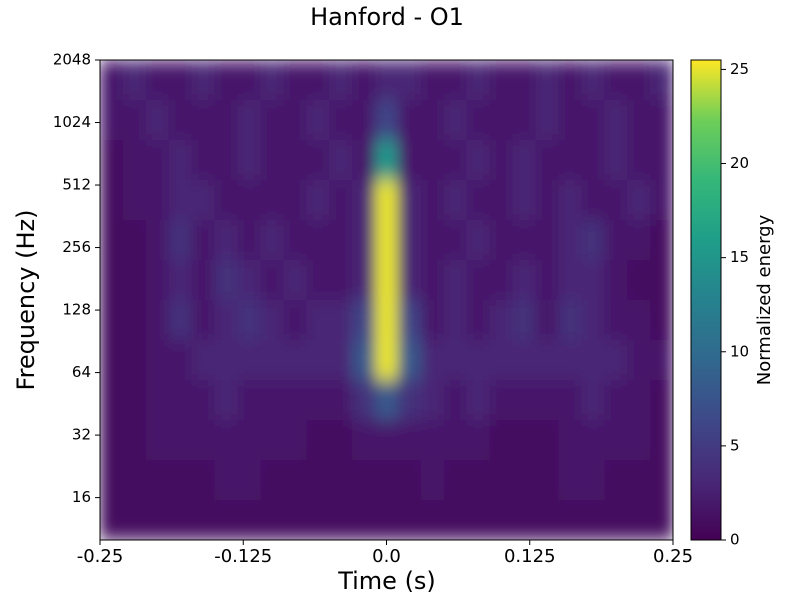 Image resolution: width=800 pixels, height=600 pixels. I want to click on y-tick-label: 2048, so click(72, 60).